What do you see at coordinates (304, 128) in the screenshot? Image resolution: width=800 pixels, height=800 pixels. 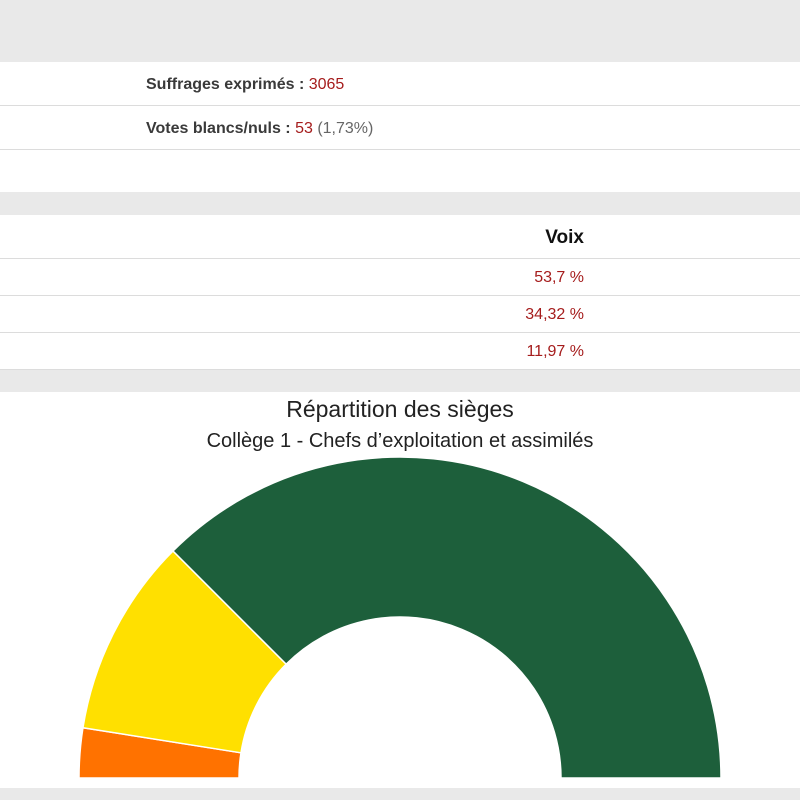 I see `blancs-value: 53` at bounding box center [304, 128].